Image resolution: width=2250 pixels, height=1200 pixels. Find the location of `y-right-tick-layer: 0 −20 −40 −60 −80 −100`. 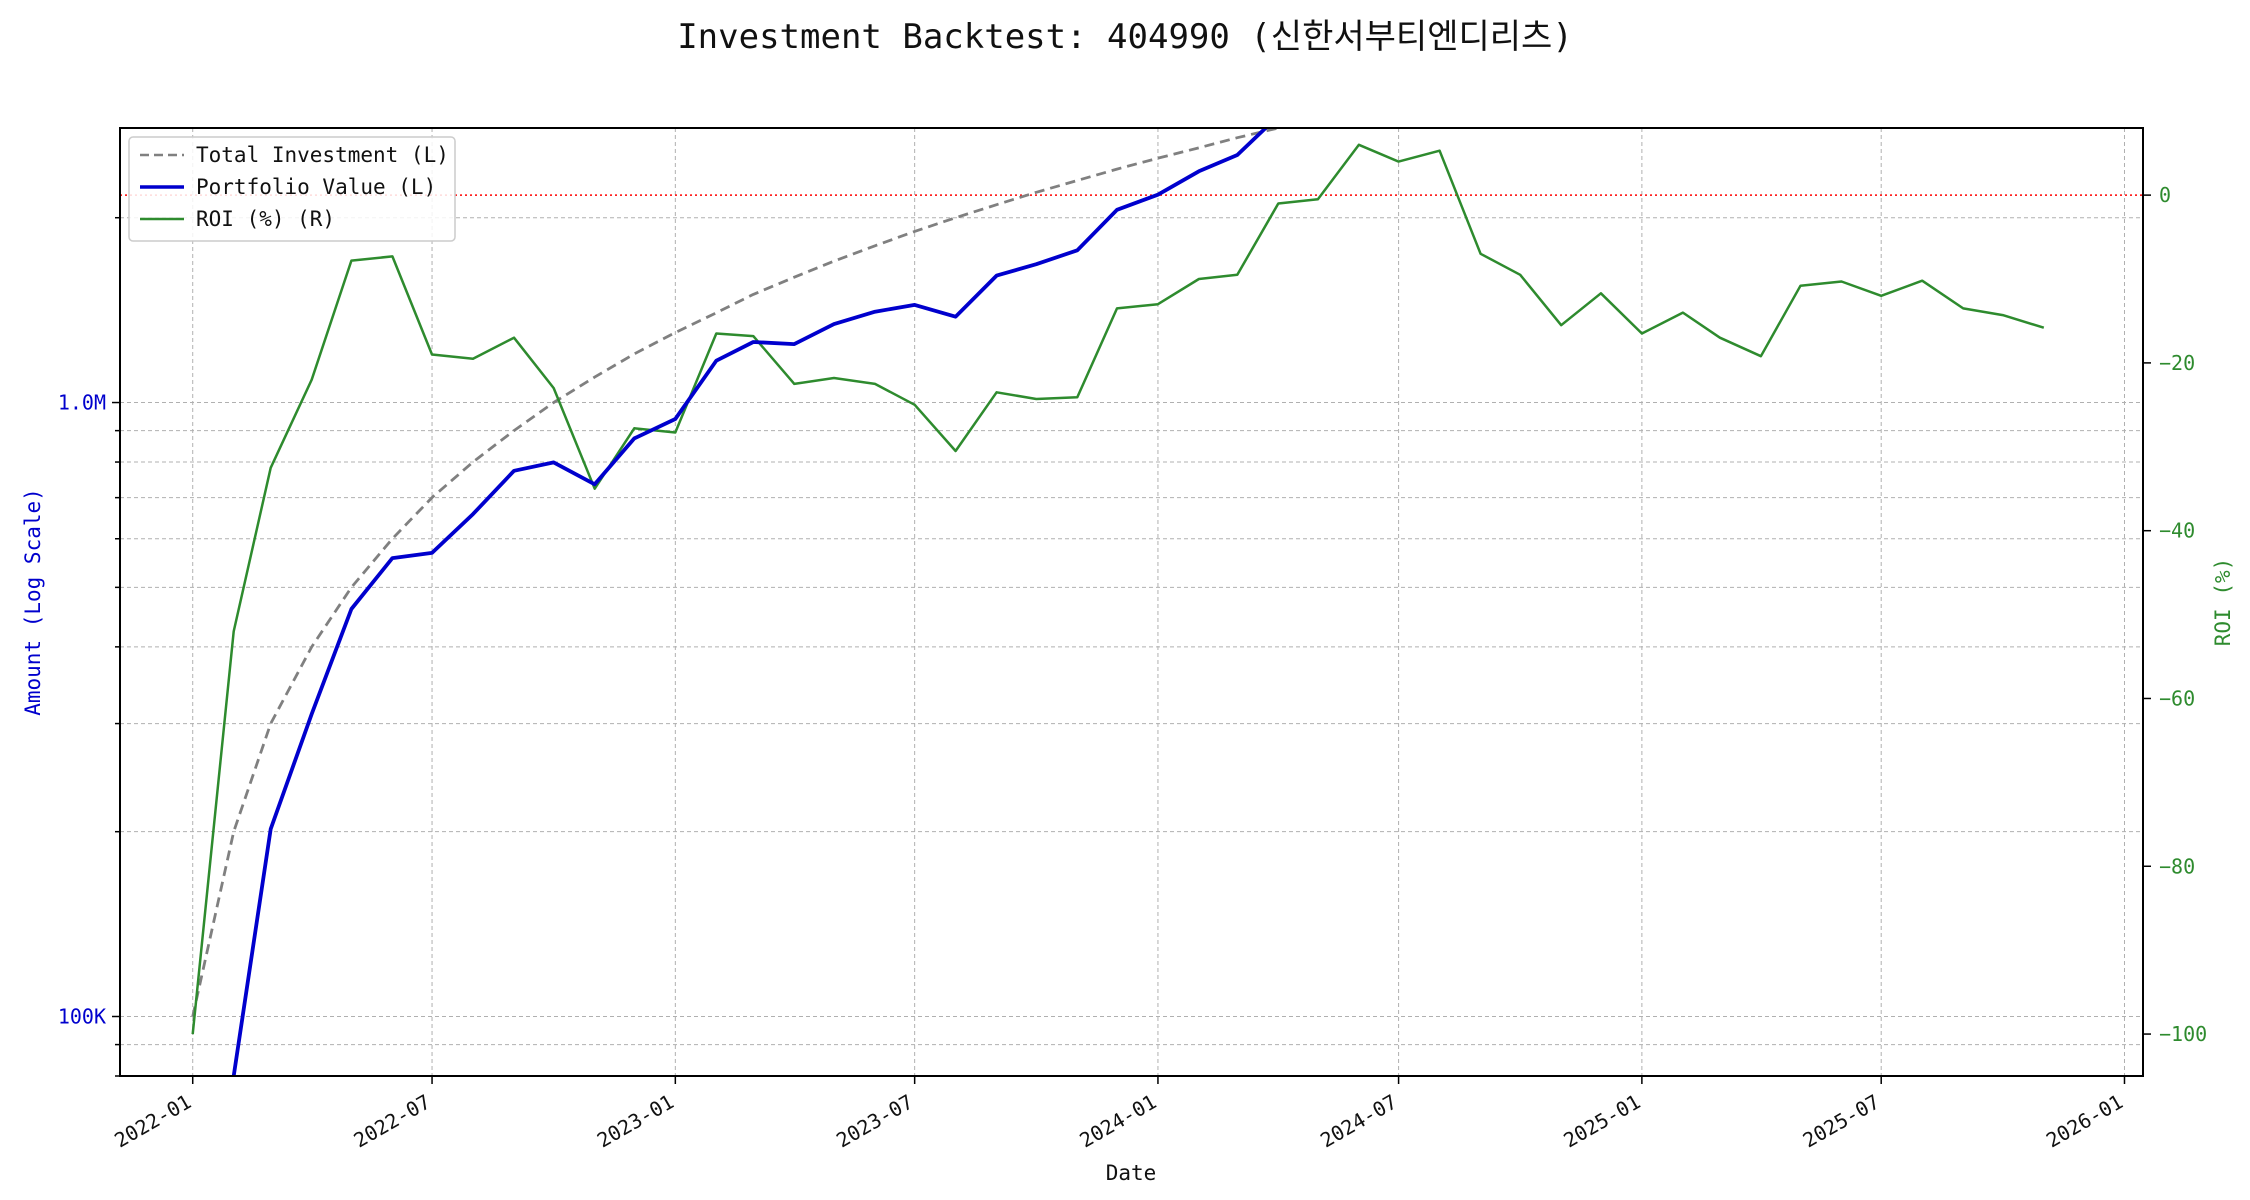

y-right-tick-layer: 0 −20 −40 −60 −80 −100 is located at coordinates (2175, 614).